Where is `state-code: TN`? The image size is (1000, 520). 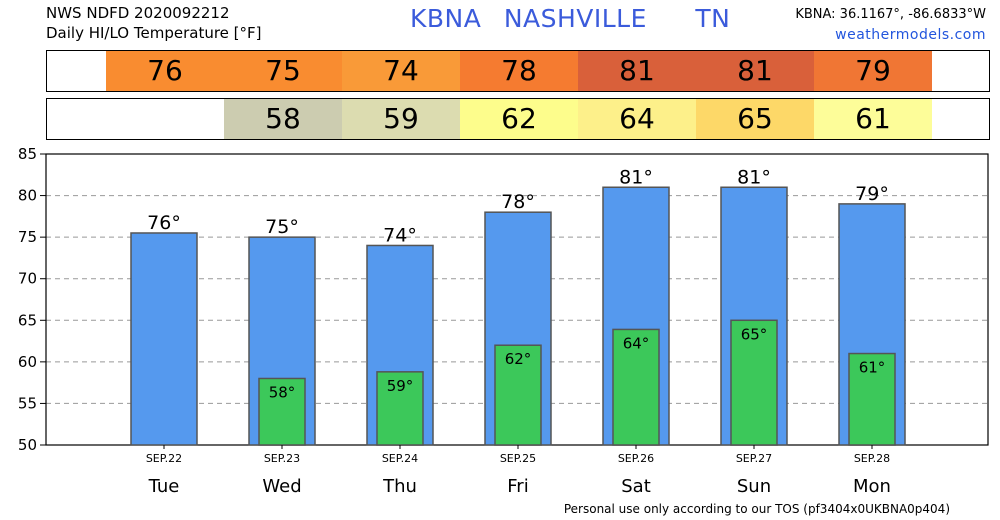
state-code: TN is located at coordinates (713, 18).